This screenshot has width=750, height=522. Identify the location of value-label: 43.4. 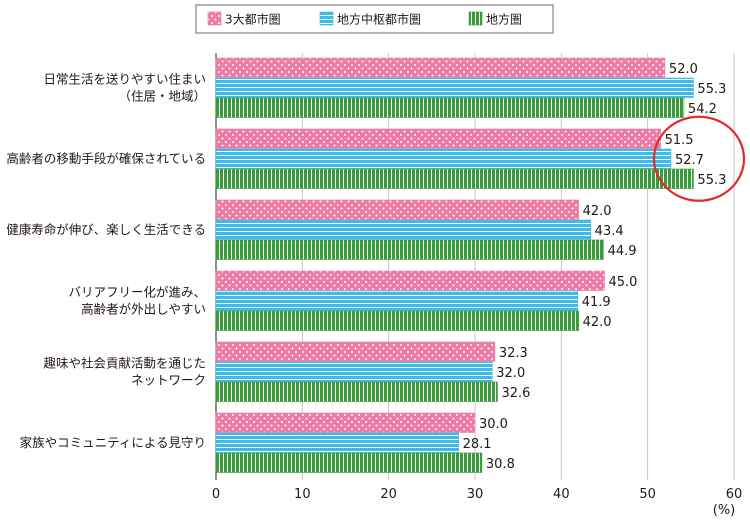
(609, 231).